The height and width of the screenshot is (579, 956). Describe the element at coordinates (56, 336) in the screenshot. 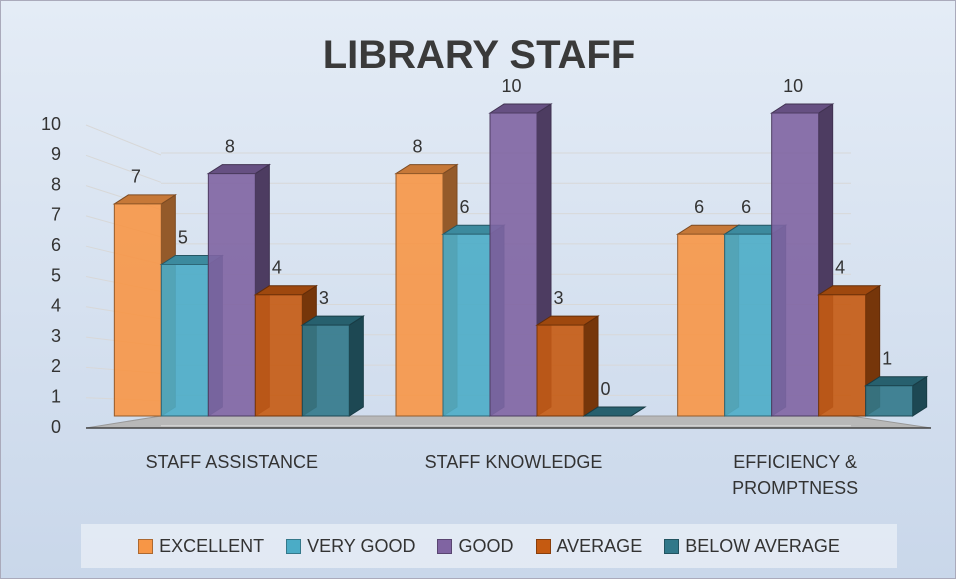

I see `y-tick-label: 3` at that location.